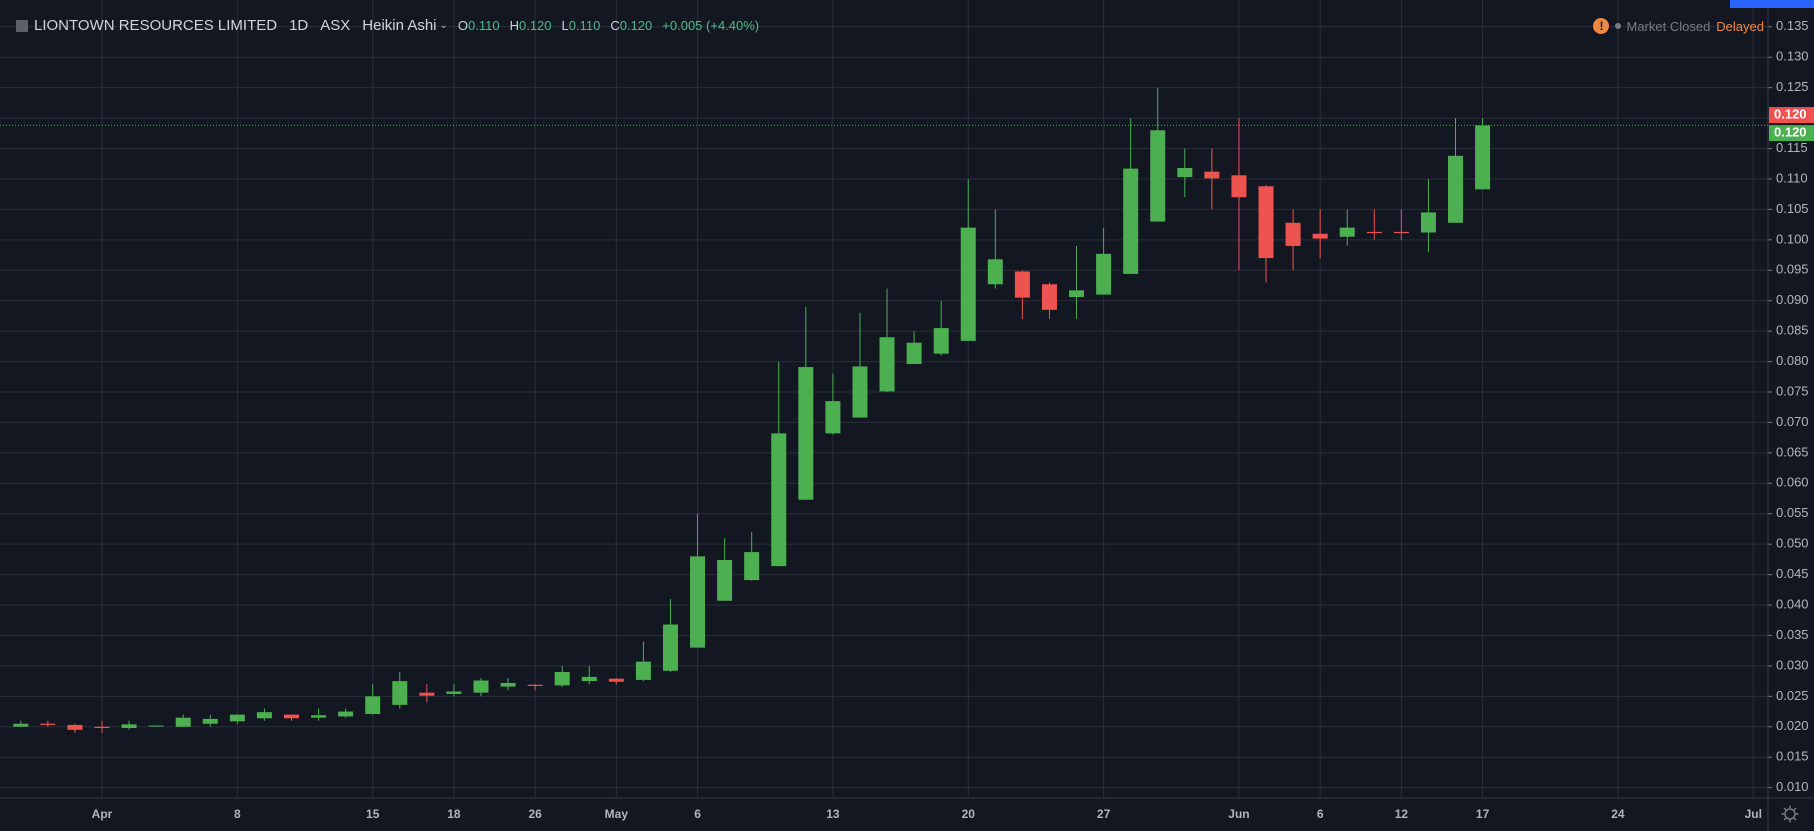  Describe the element at coordinates (1792, 543) in the screenshot. I see `y-tick-label: 0.050` at that location.